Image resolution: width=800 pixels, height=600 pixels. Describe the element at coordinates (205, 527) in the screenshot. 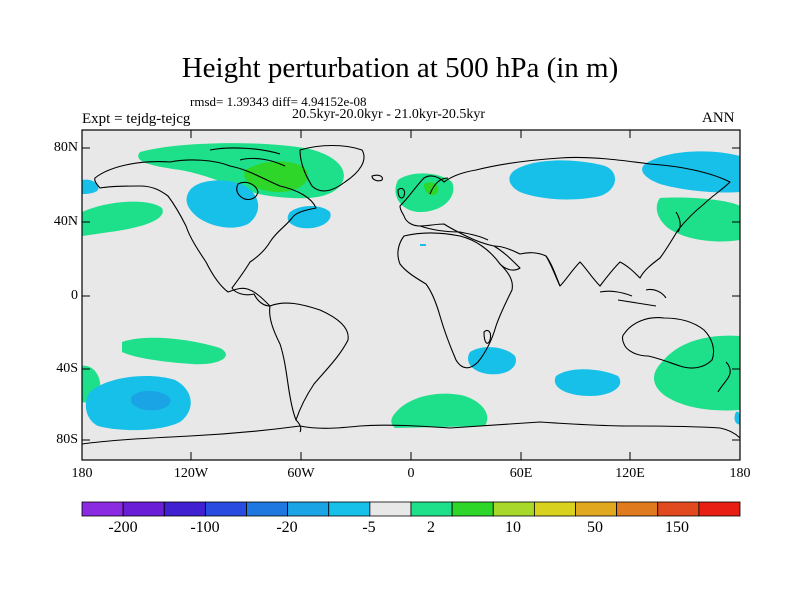

I see `colorbar-label: -100` at that location.